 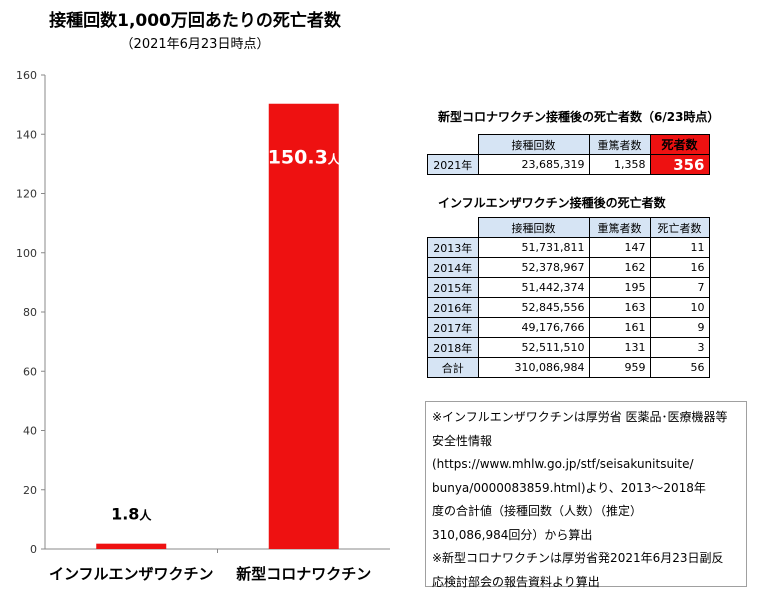 What do you see at coordinates (679, 347) in the screenshot?
I see `row-deaths: 3` at bounding box center [679, 347].